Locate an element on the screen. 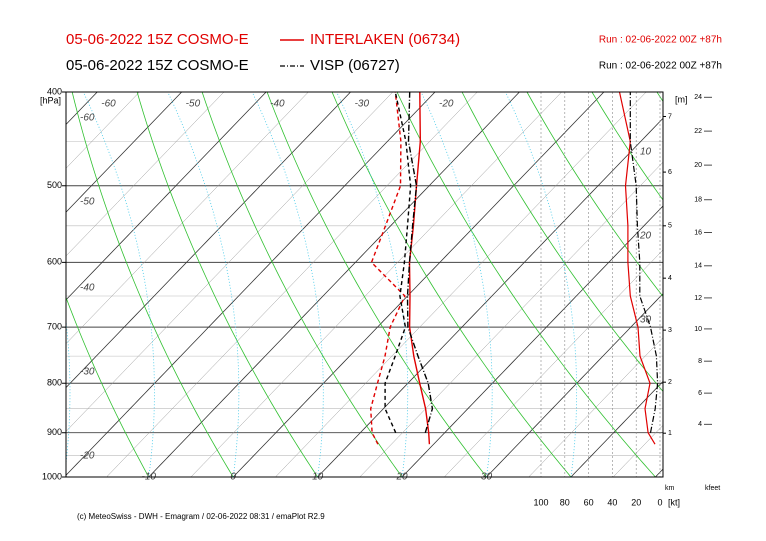 The height and width of the screenshot is (541, 766). km-tick-label: 5 is located at coordinates (670, 226).